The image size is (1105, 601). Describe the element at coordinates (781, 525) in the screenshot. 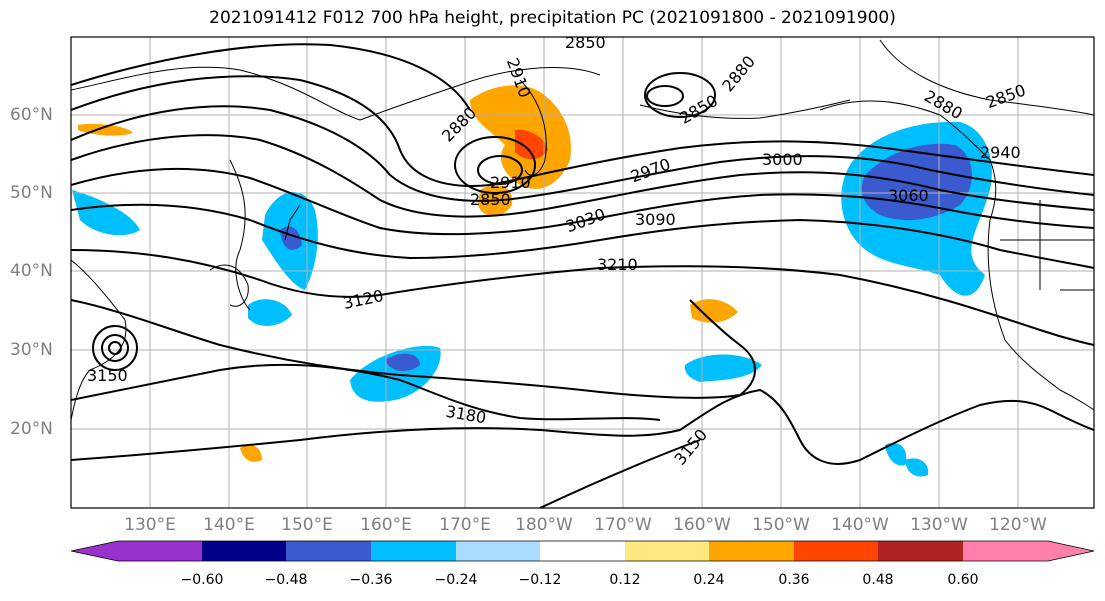

I see `lon-label: 150°W` at that location.